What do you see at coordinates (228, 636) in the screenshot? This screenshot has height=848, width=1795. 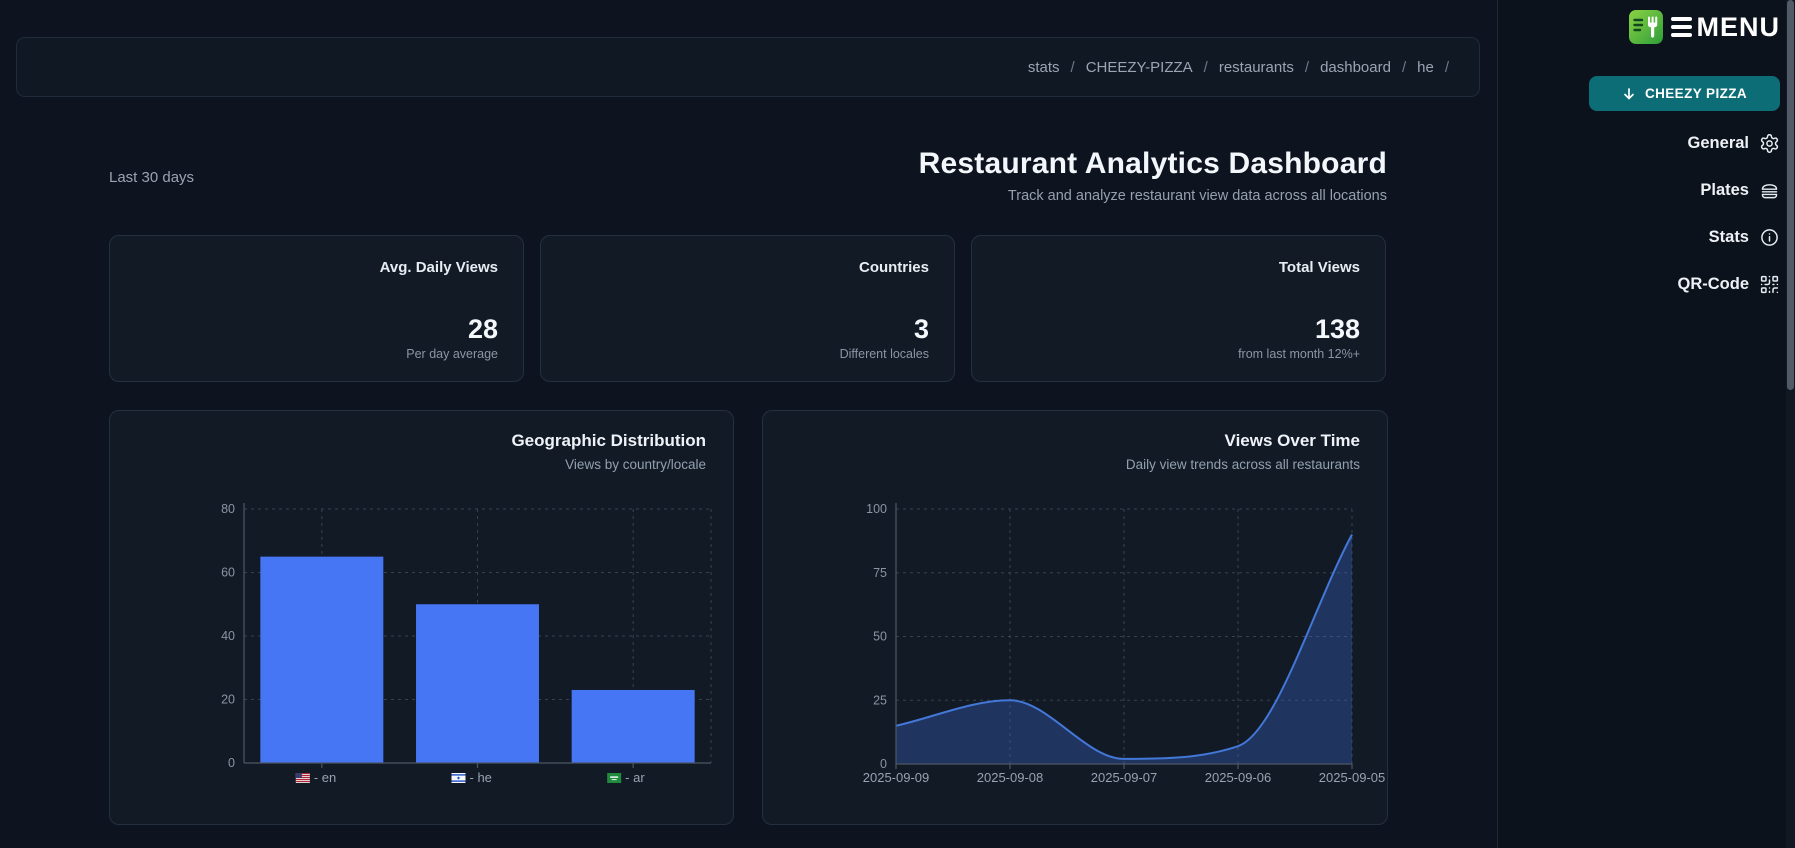 I see `svg-text: 40` at bounding box center [228, 636].